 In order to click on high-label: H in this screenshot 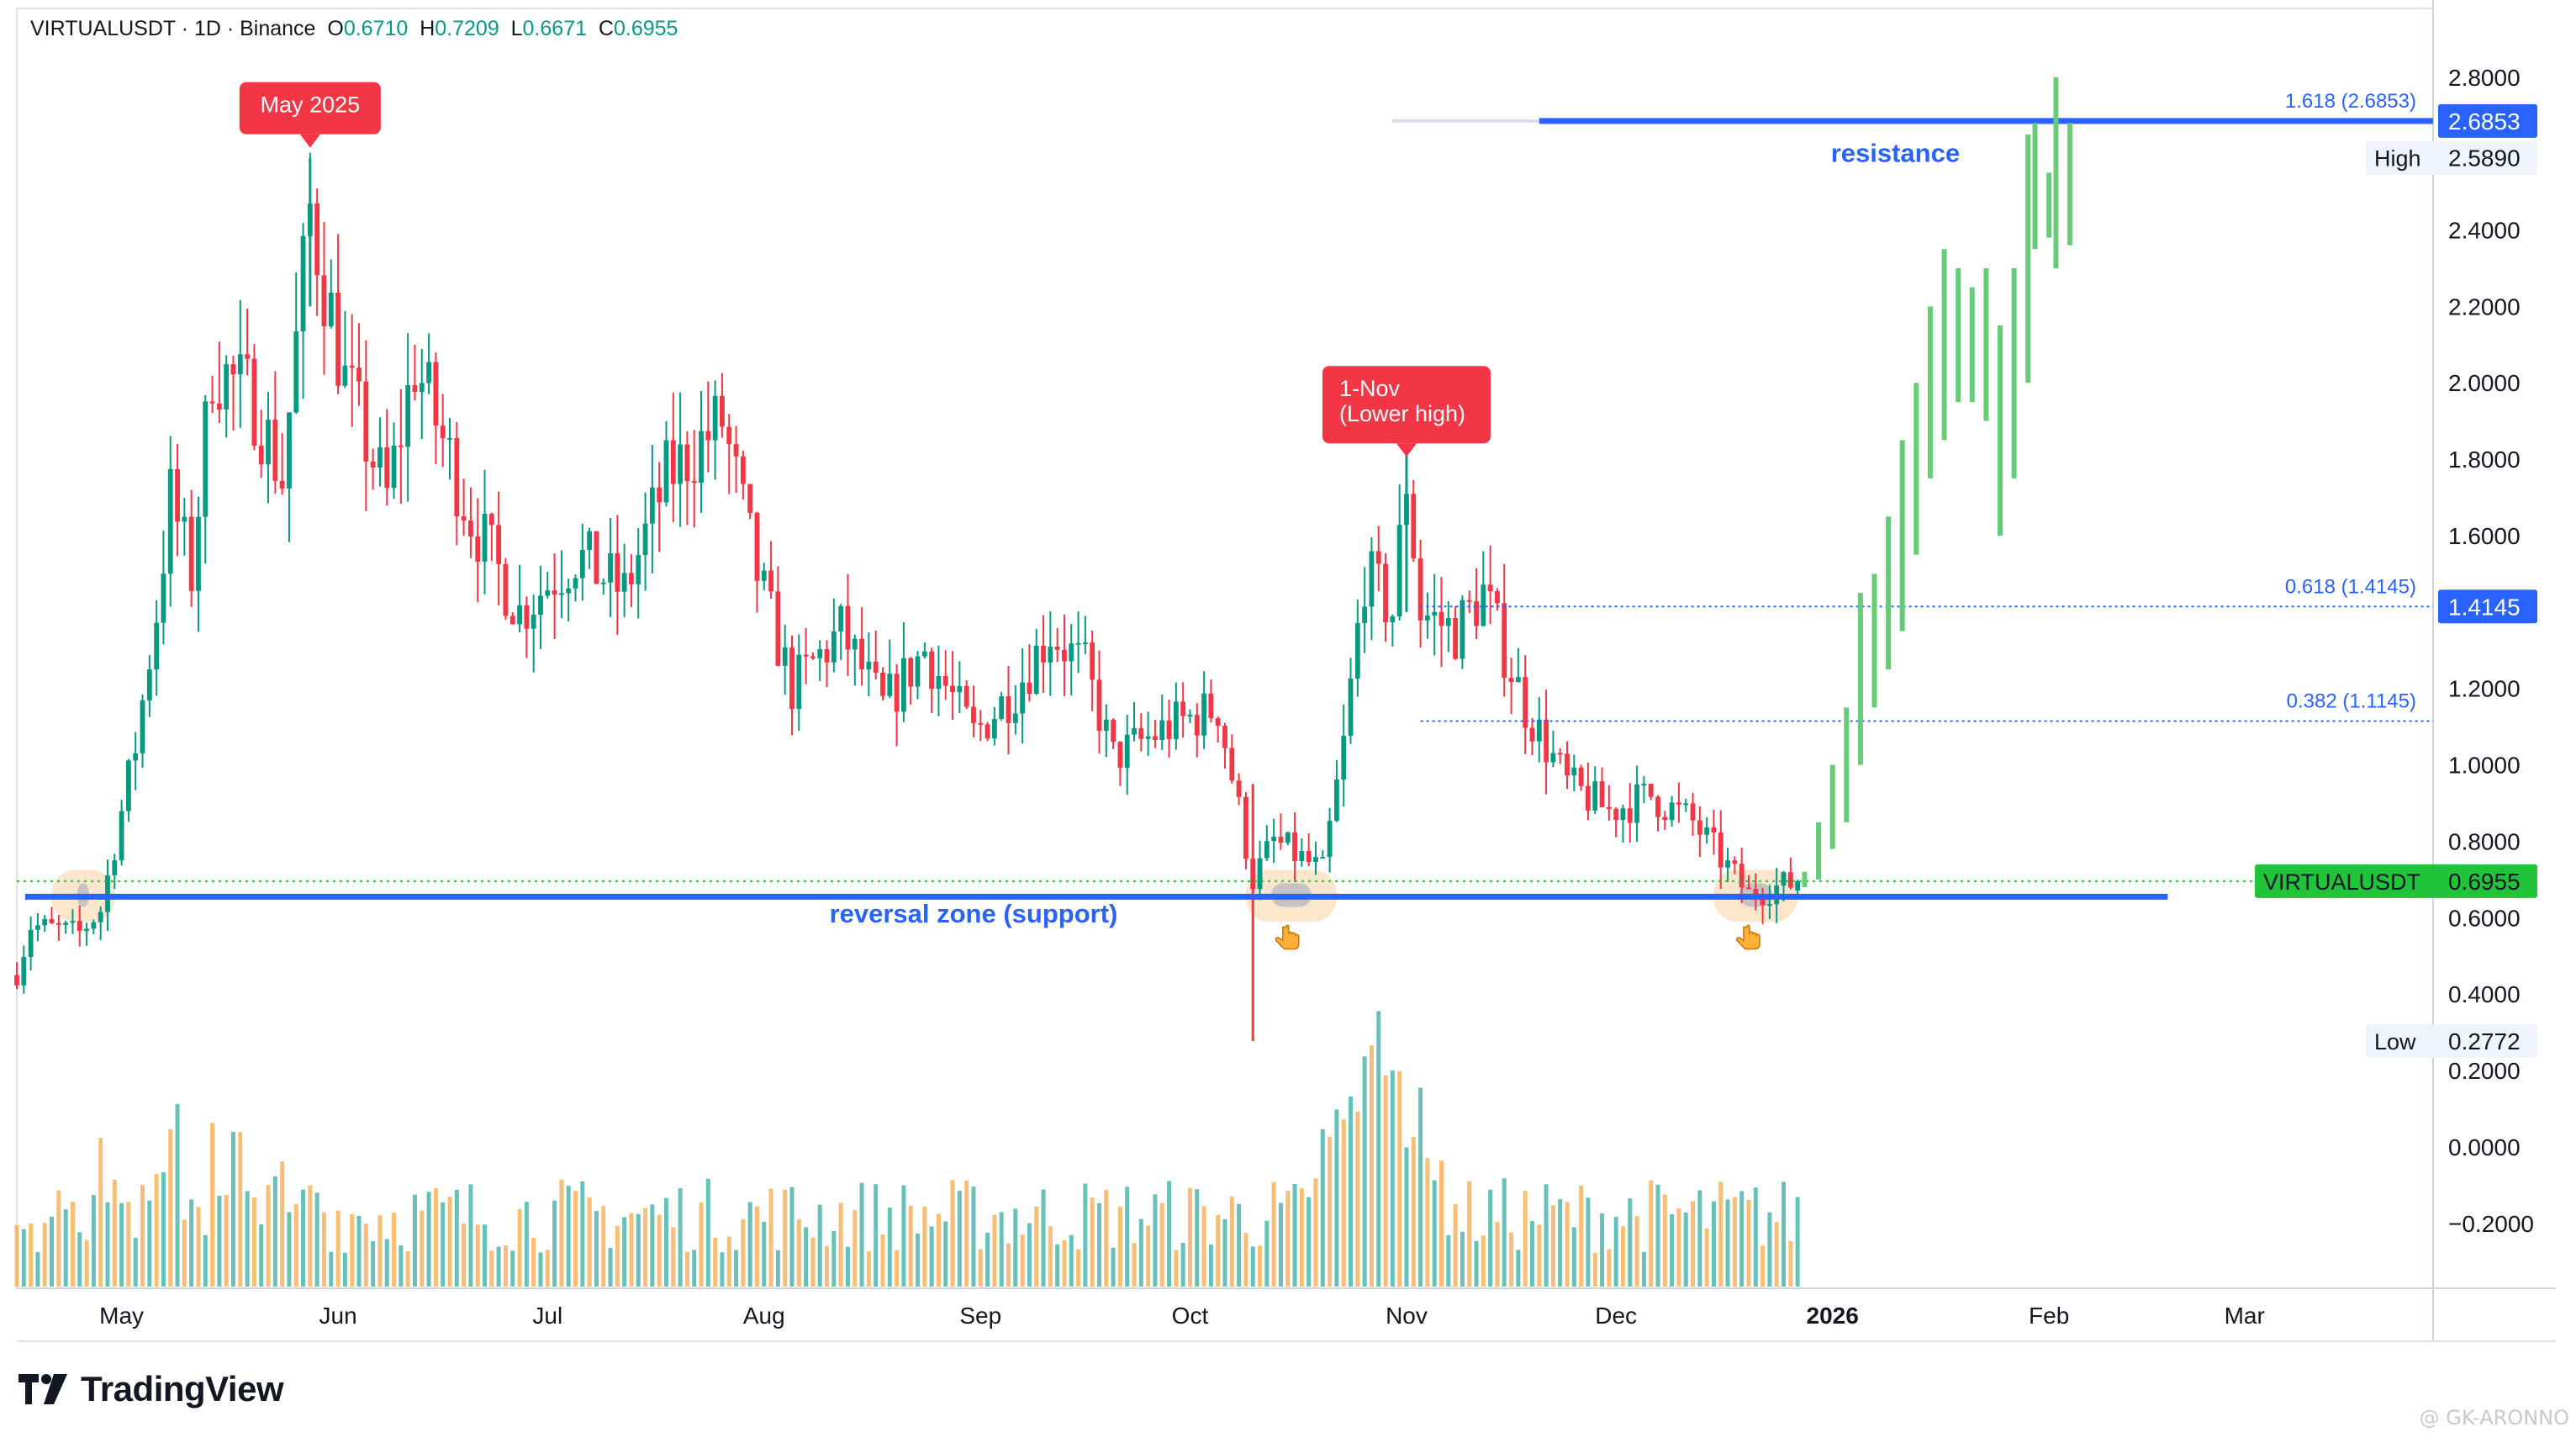, I will do `click(427, 29)`.